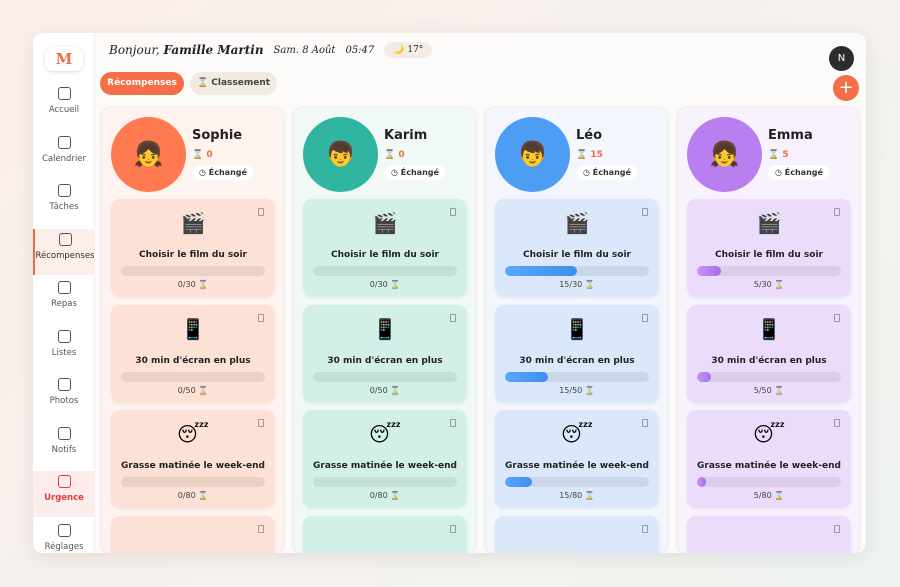  What do you see at coordinates (64, 59) in the screenshot?
I see `logo: M` at bounding box center [64, 59].